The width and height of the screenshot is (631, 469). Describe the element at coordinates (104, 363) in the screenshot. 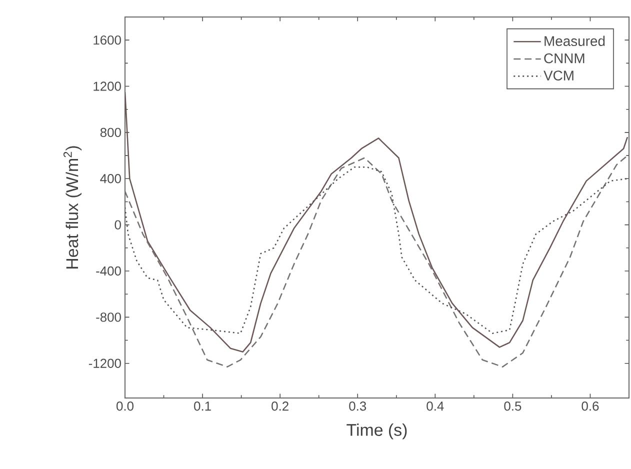

I see `y-tick-label: -1200` at that location.